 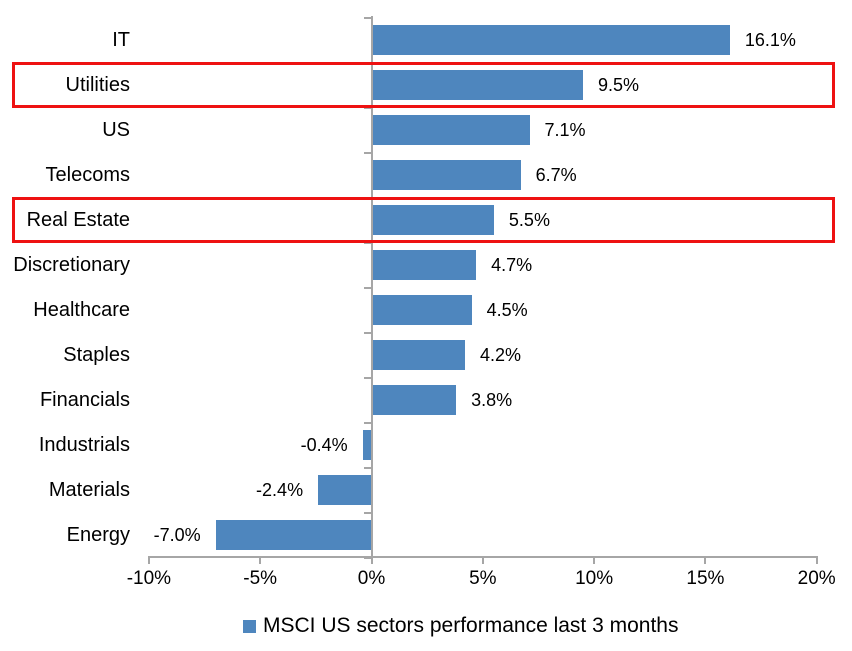 What do you see at coordinates (84, 445) in the screenshot?
I see `category-label: Industrials` at bounding box center [84, 445].